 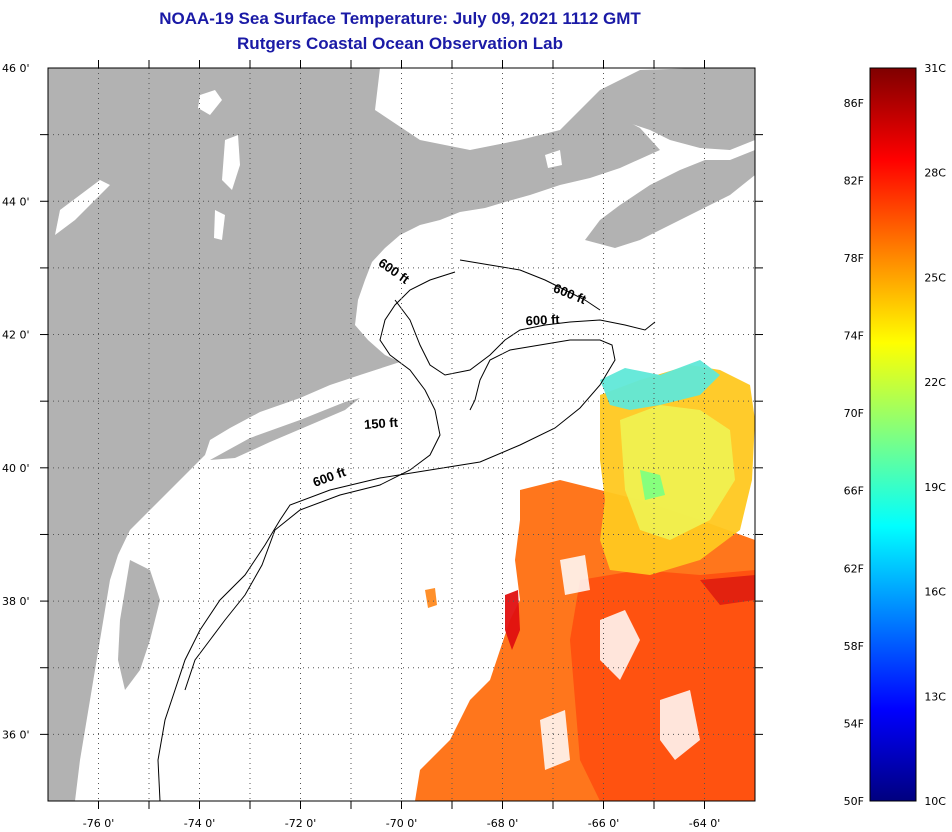 I want to click on colorbar-c-label: 10C, so click(x=935, y=801).